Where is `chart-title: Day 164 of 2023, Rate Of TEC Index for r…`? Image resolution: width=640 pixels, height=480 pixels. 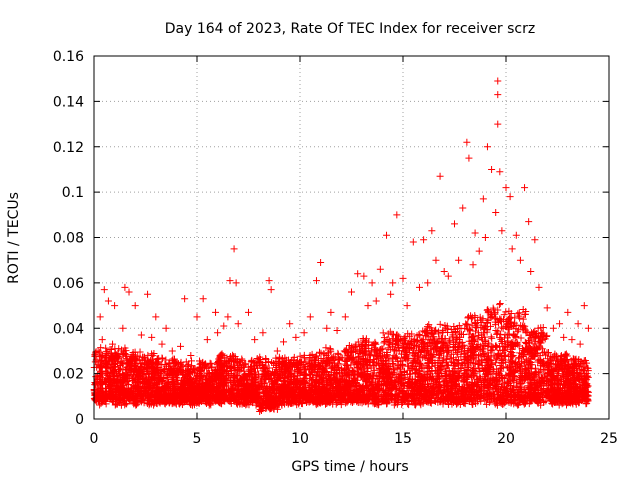
chart-title: Day 164 of 2023, Rate Of TEC Index for r… is located at coordinates (350, 29).